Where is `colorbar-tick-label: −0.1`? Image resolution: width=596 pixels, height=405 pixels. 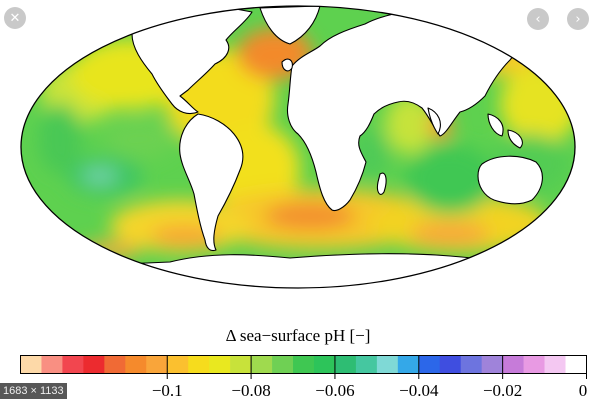 colorbar-tick-label: −0.1 is located at coordinates (167, 390).